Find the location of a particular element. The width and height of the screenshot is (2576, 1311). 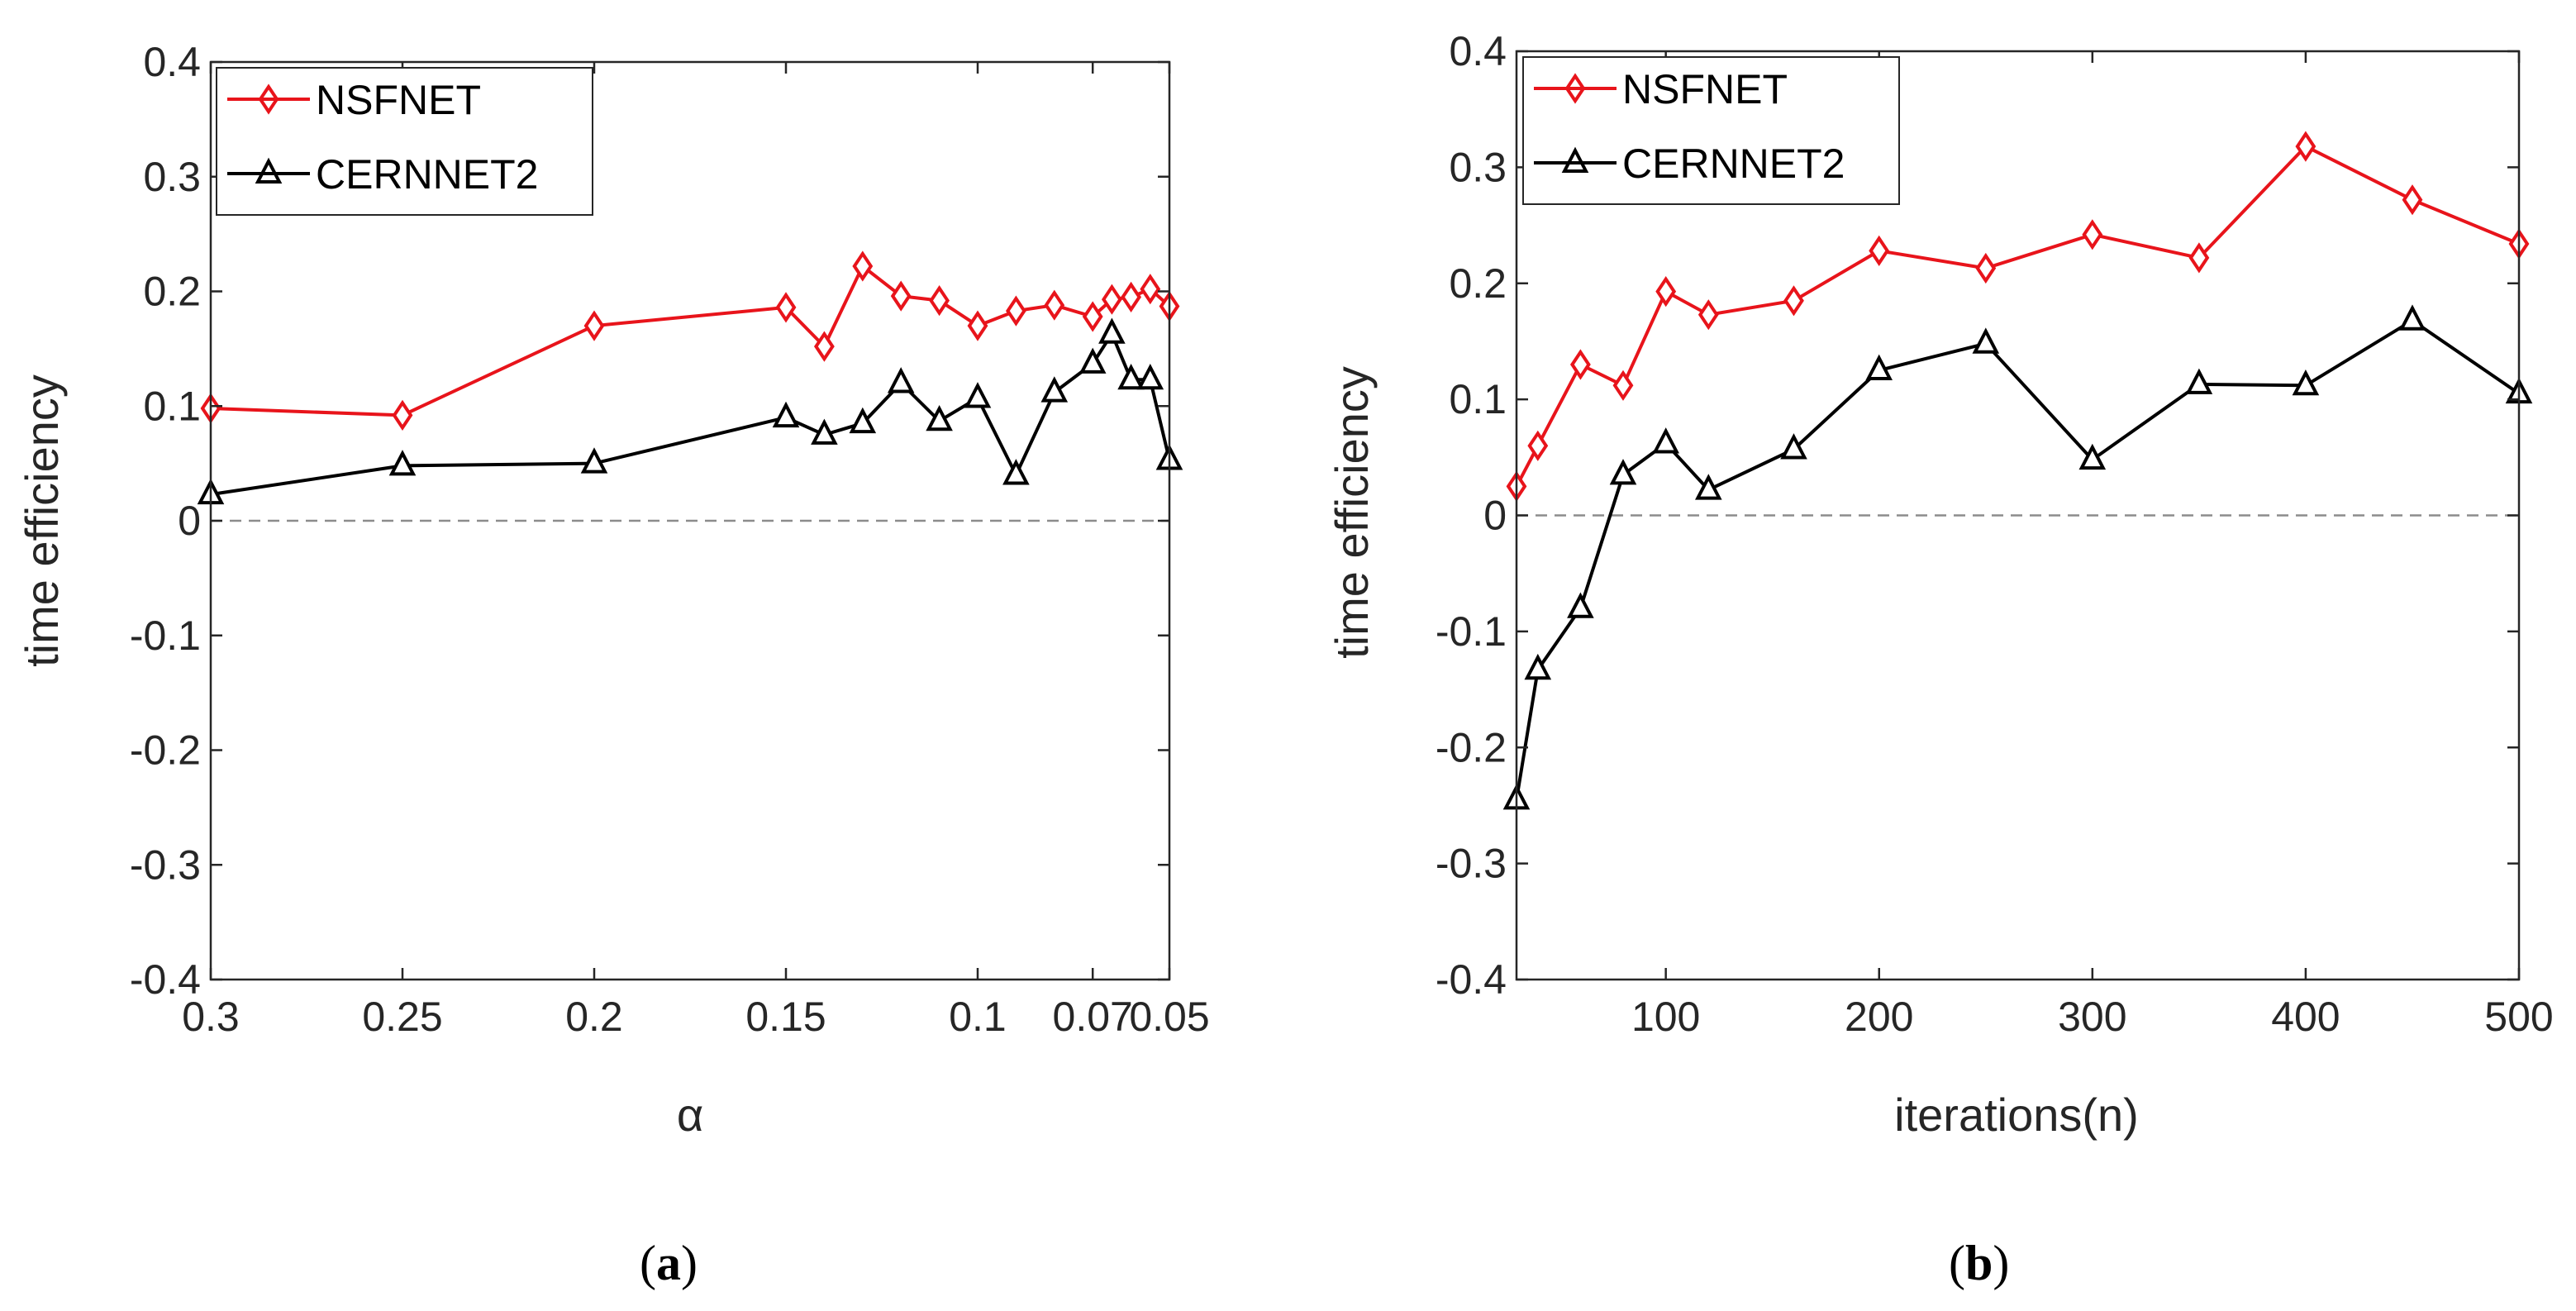

legend-label-nsfnet-a: NSFNET is located at coordinates (399, 100).